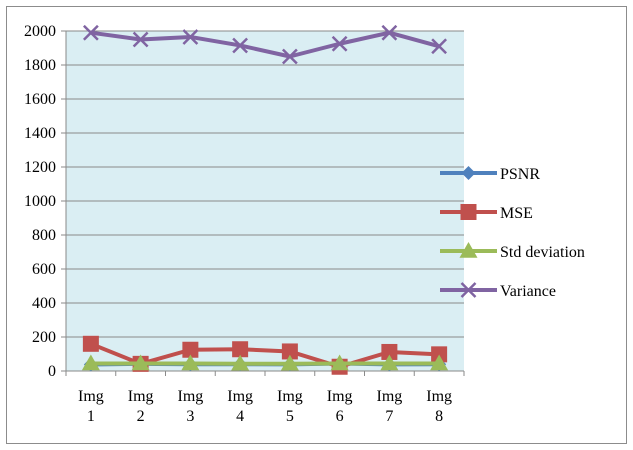 This screenshot has height=450, width=633. Describe the element at coordinates (141, 416) in the screenshot. I see `x-tick-label: 2` at that location.